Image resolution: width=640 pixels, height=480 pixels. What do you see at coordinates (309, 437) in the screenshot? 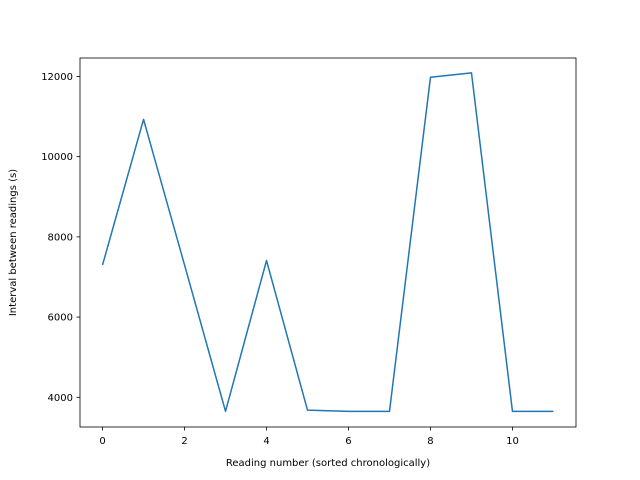
I see `x-axis: 0 2 4 6 8 10` at bounding box center [309, 437].